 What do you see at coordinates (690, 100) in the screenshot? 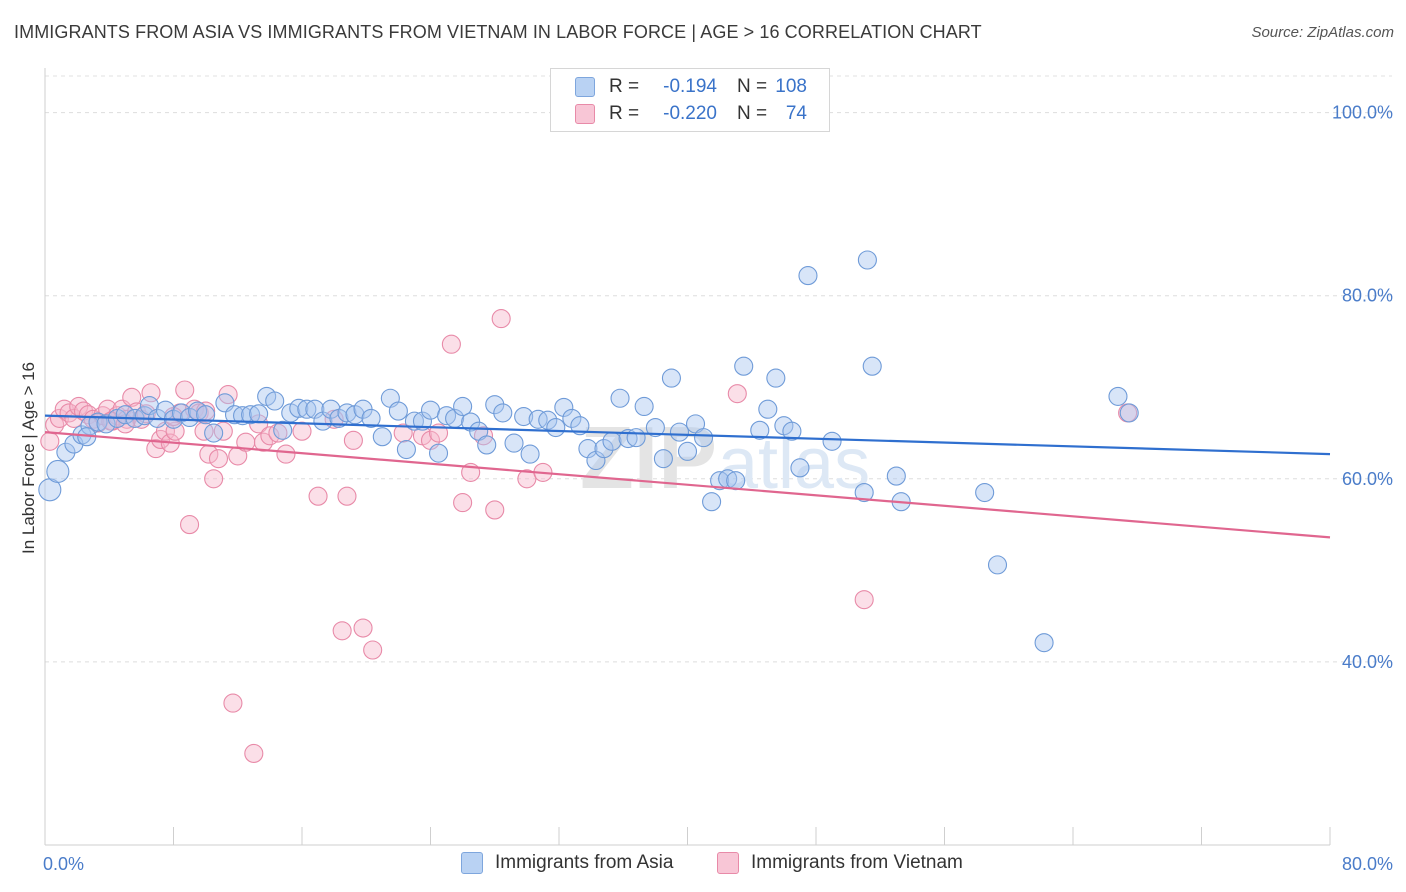
I see `correlation-legend: R = -0.194 N = 108 R = -0.220 N = 74` at bounding box center [690, 100].